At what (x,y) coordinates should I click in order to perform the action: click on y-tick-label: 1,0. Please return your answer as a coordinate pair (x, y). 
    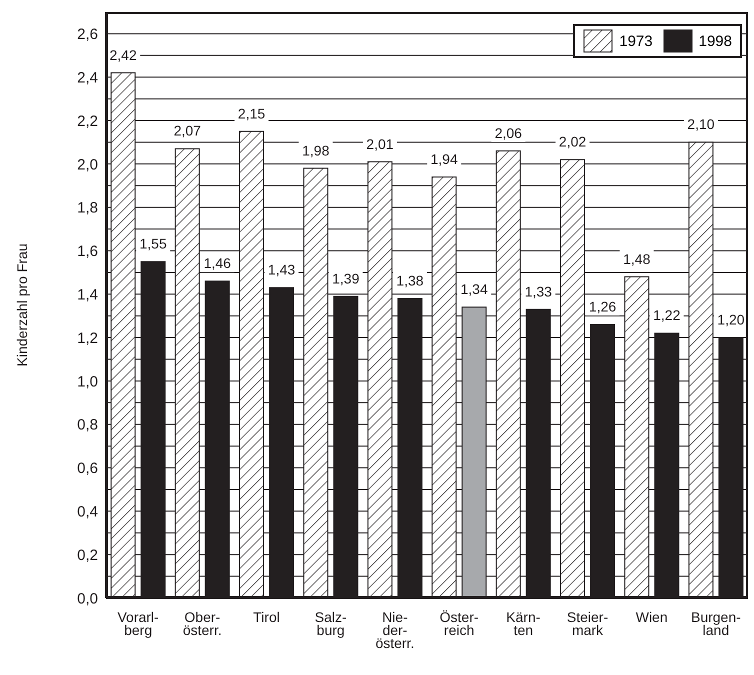
    Looking at the image, I should click on (87, 381).